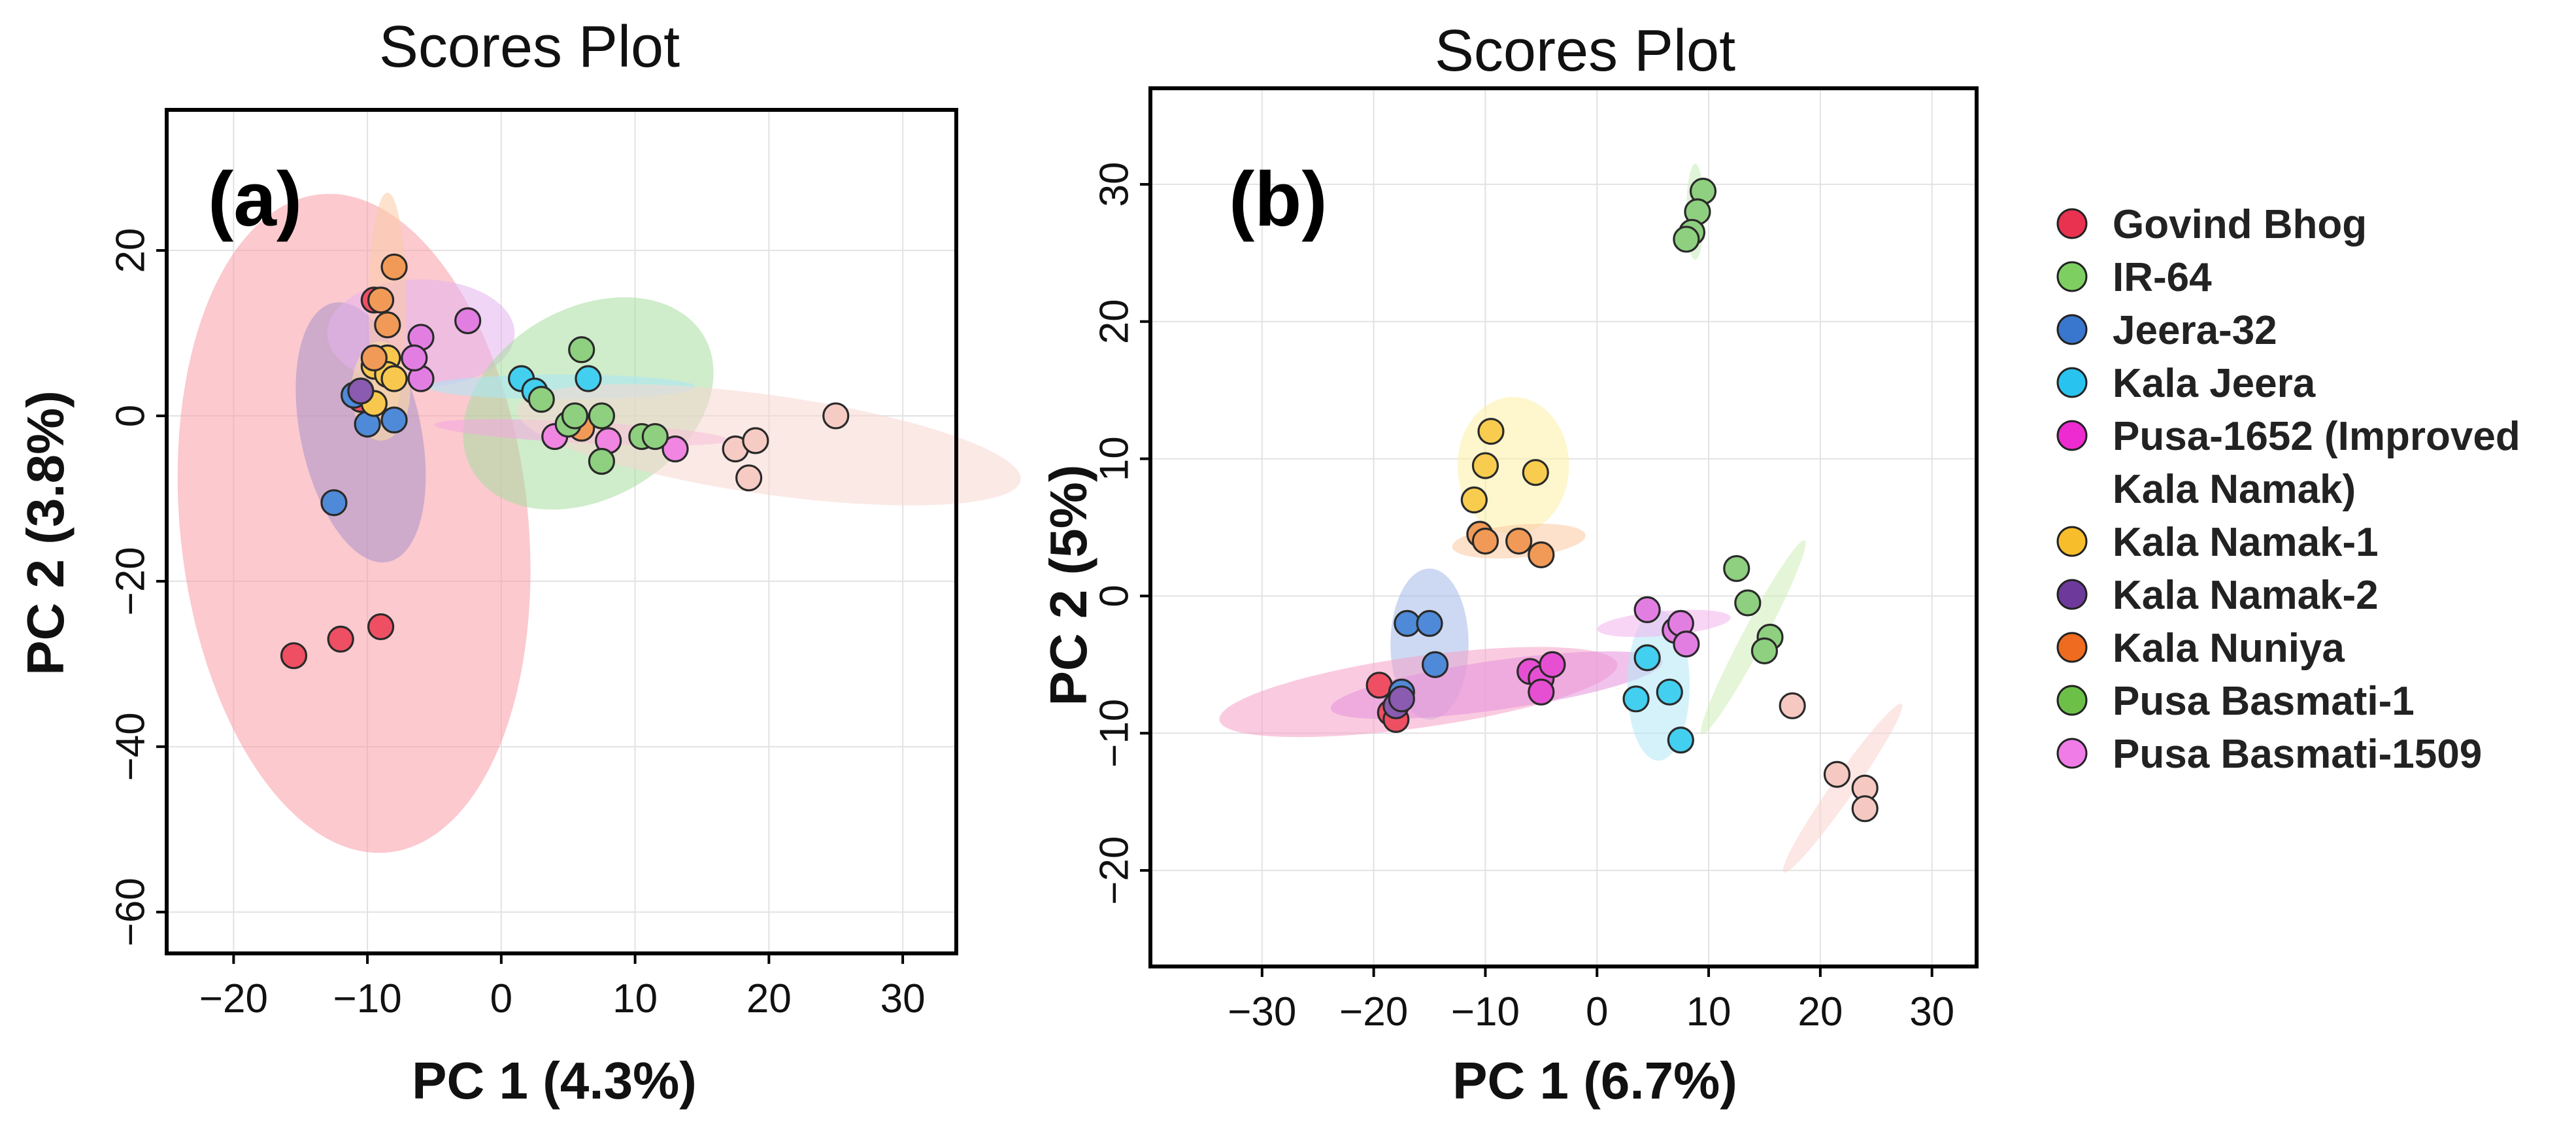 The image size is (2576, 1128). Describe the element at coordinates (1114, 321) in the screenshot. I see `panel-b-y-tick-label: 20` at that location.